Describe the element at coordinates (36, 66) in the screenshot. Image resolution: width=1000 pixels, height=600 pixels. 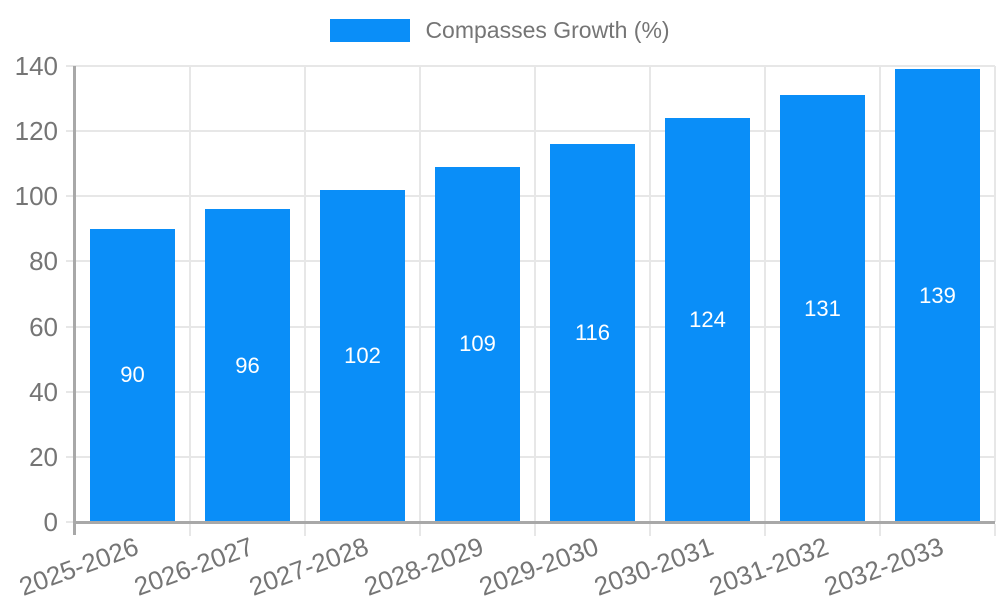
I see `y-axis-tick-label: 140` at that location.